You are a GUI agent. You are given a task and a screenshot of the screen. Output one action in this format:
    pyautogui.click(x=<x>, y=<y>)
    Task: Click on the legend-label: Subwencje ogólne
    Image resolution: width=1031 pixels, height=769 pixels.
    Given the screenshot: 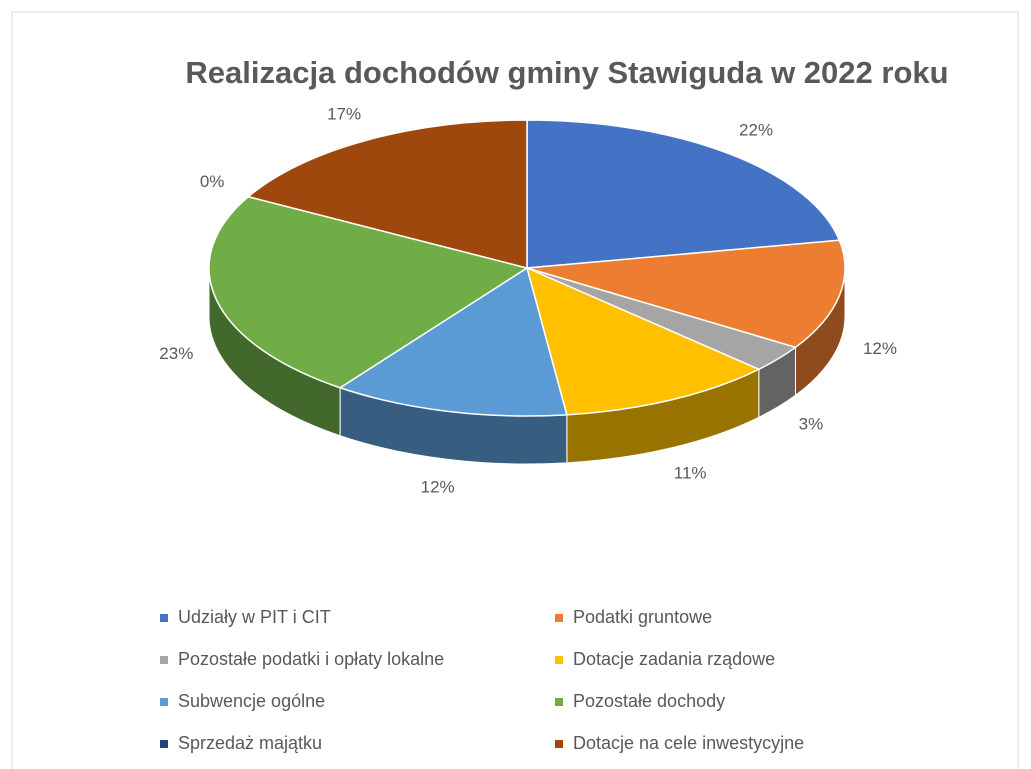 What is the action you would take?
    pyautogui.click(x=251, y=701)
    